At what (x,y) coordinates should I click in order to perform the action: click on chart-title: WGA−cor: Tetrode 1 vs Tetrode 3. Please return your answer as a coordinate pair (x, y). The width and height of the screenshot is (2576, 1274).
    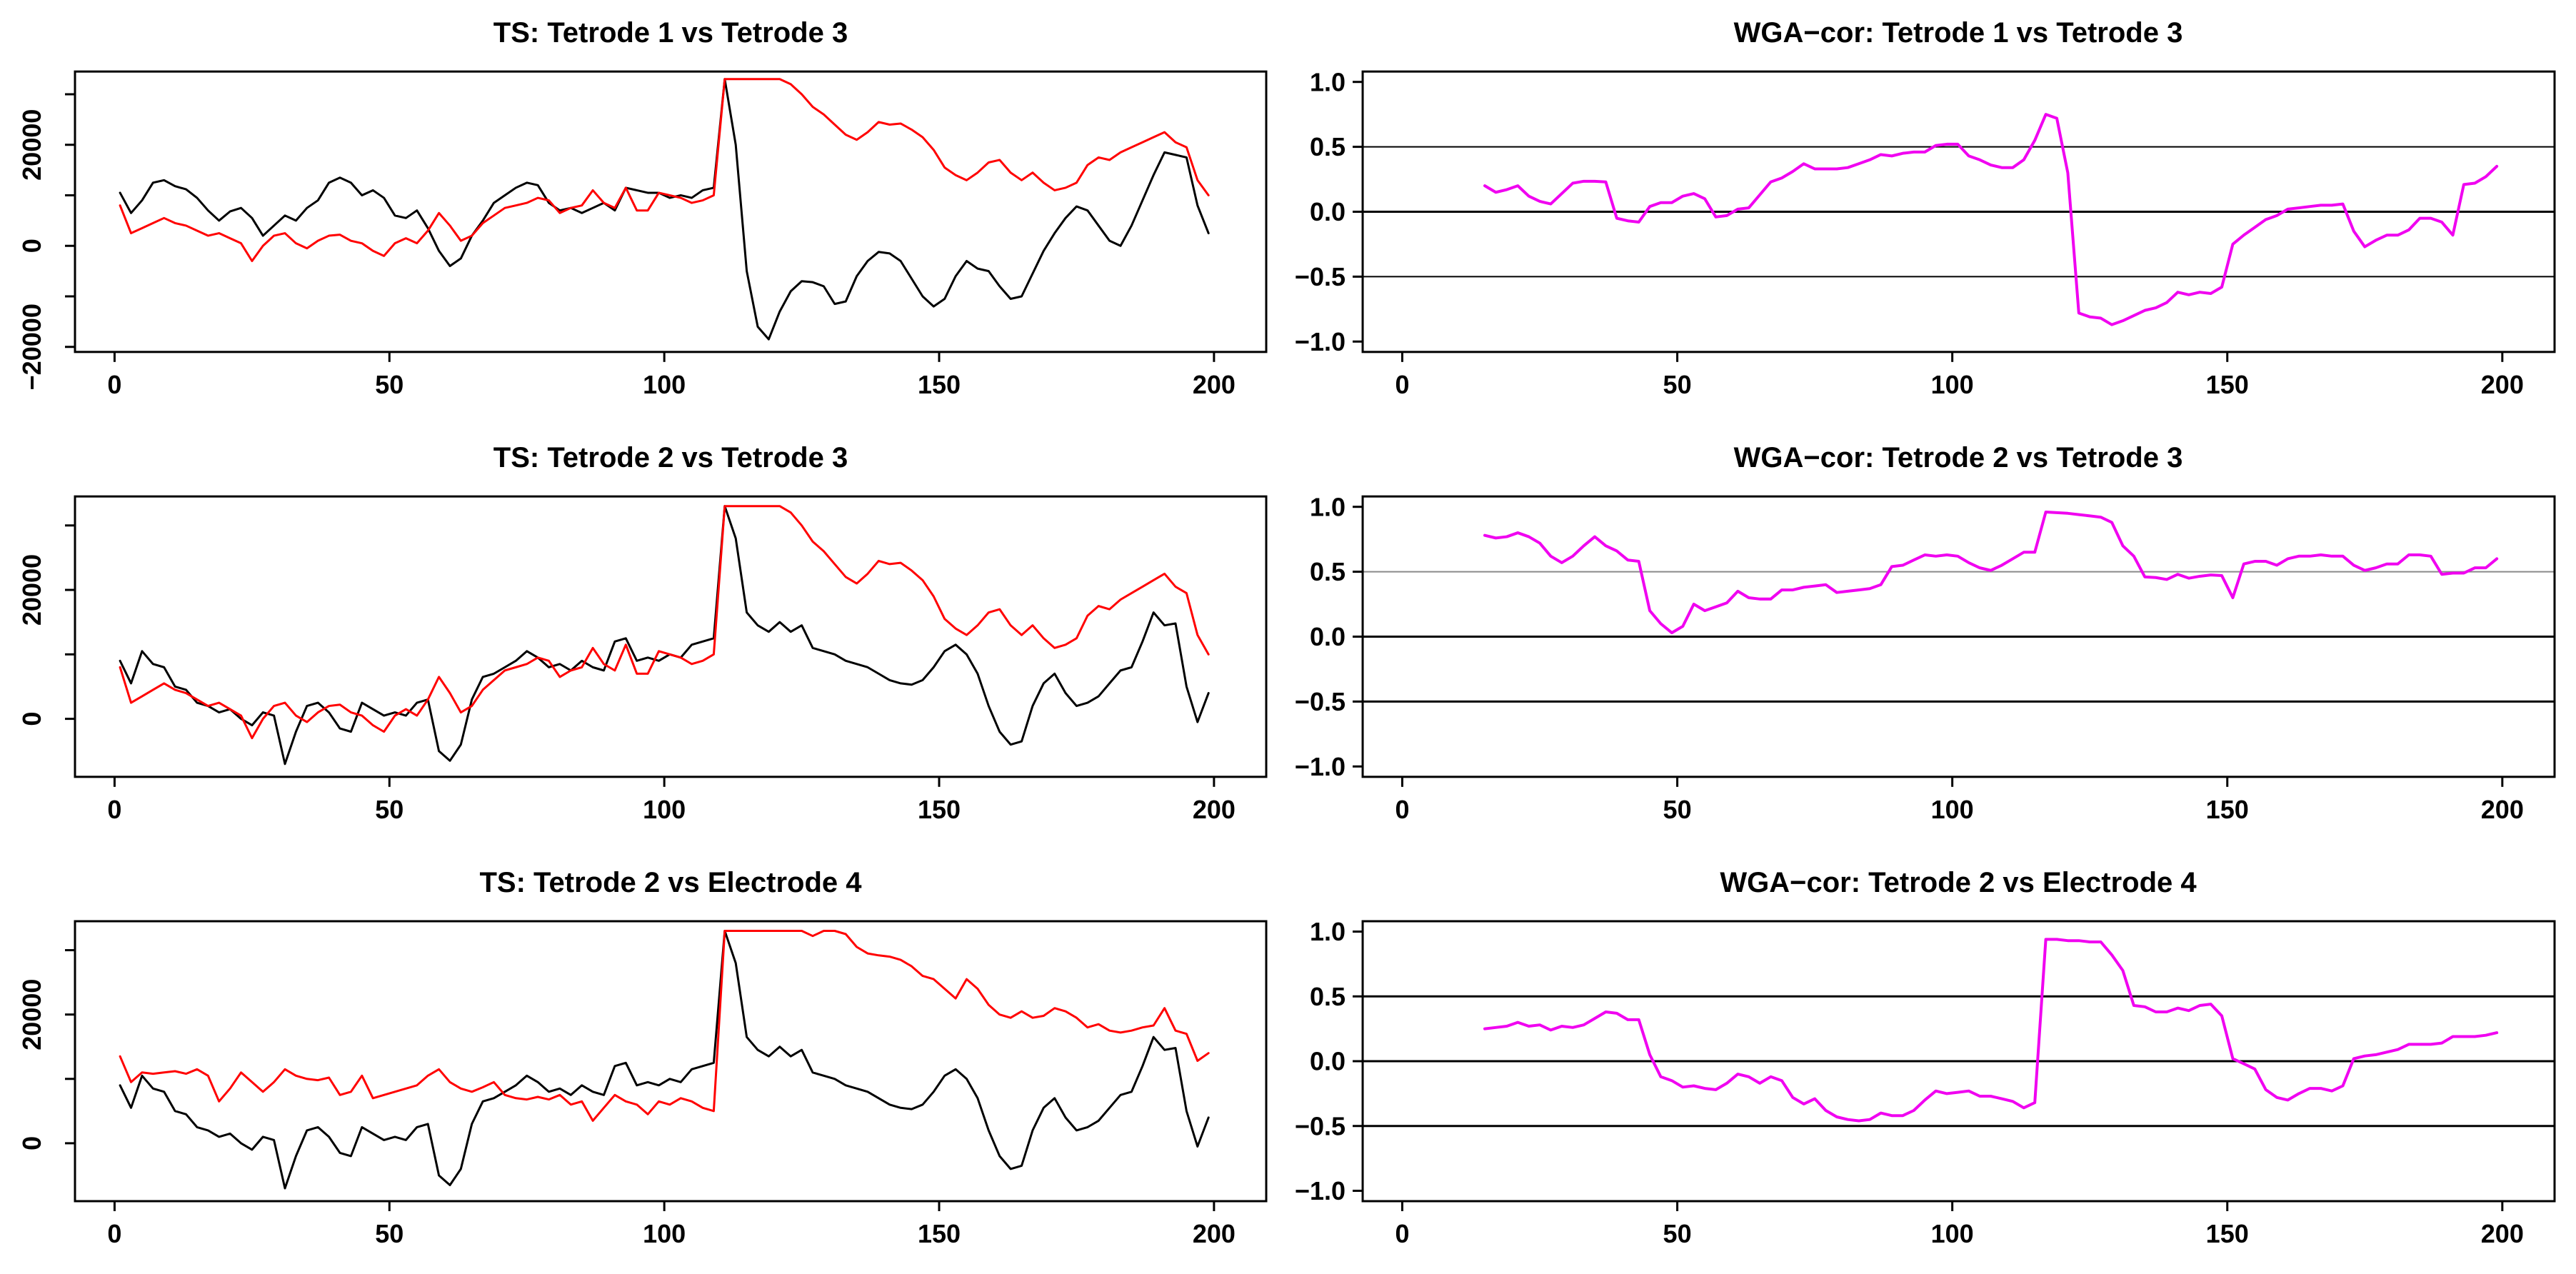
    Looking at the image, I should click on (1958, 33).